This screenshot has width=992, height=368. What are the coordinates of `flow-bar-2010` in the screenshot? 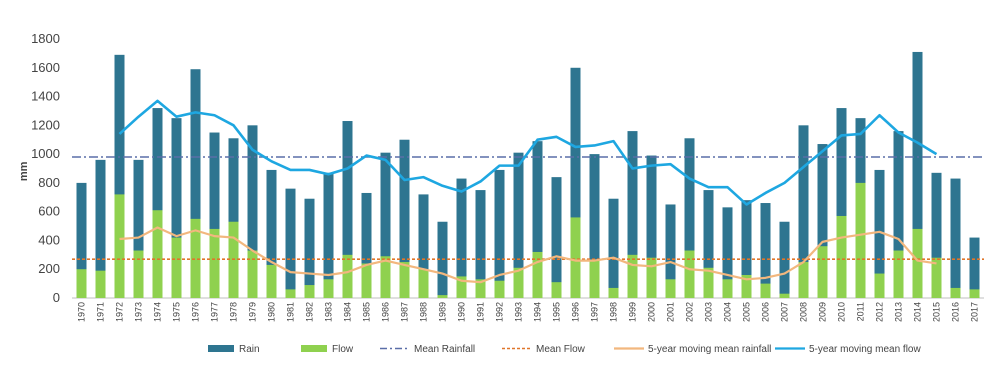 It's located at (841, 256).